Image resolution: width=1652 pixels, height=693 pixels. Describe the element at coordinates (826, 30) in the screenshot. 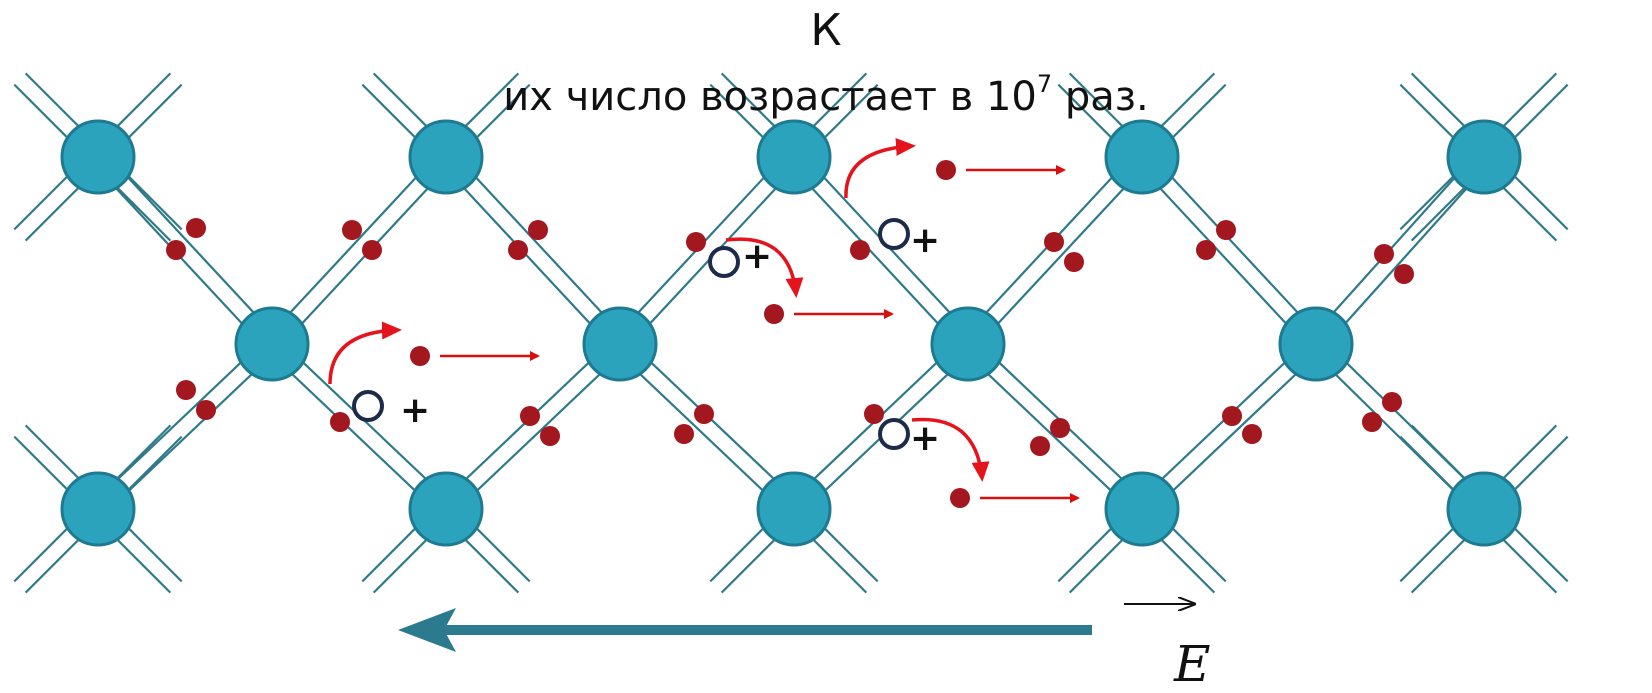

I see `heading-line1: К` at that location.